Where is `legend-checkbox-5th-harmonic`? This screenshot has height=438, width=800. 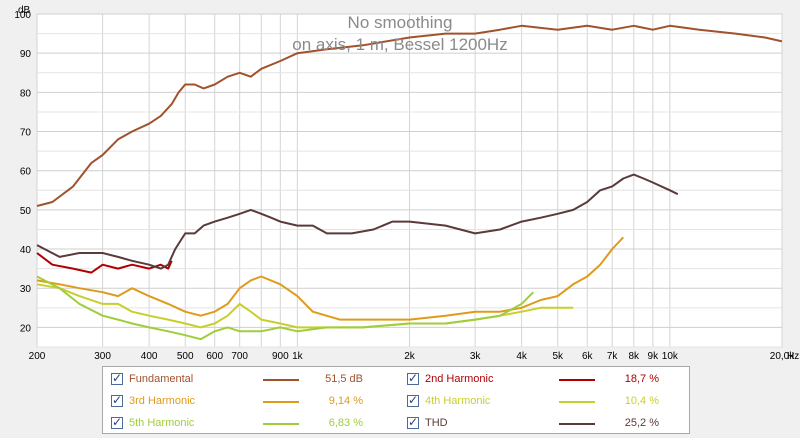
legend-checkbox-5th-harmonic is located at coordinates (117, 422).